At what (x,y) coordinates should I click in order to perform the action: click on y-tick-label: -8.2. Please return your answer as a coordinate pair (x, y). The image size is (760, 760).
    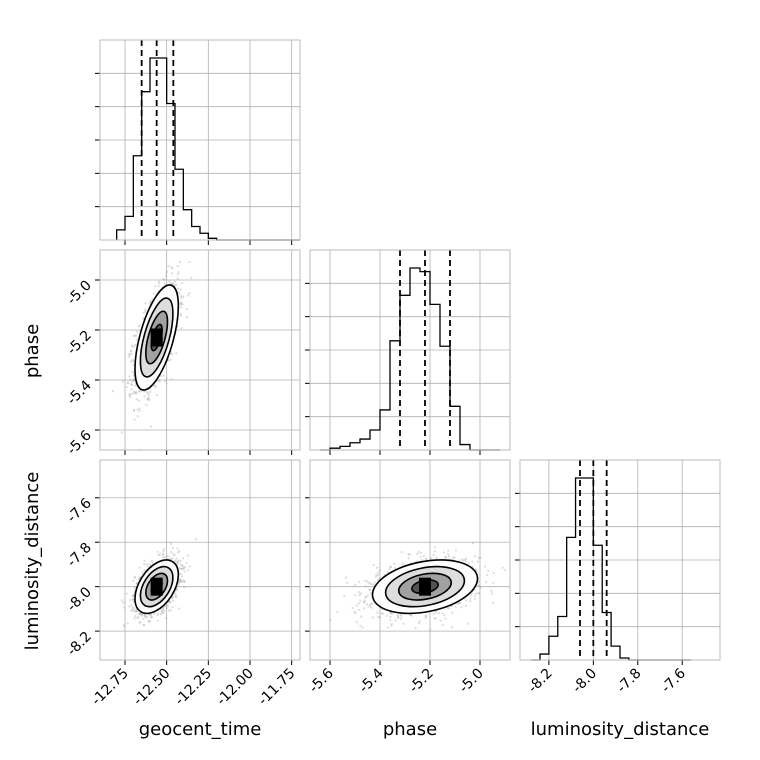
    Looking at the image, I should click on (79, 644).